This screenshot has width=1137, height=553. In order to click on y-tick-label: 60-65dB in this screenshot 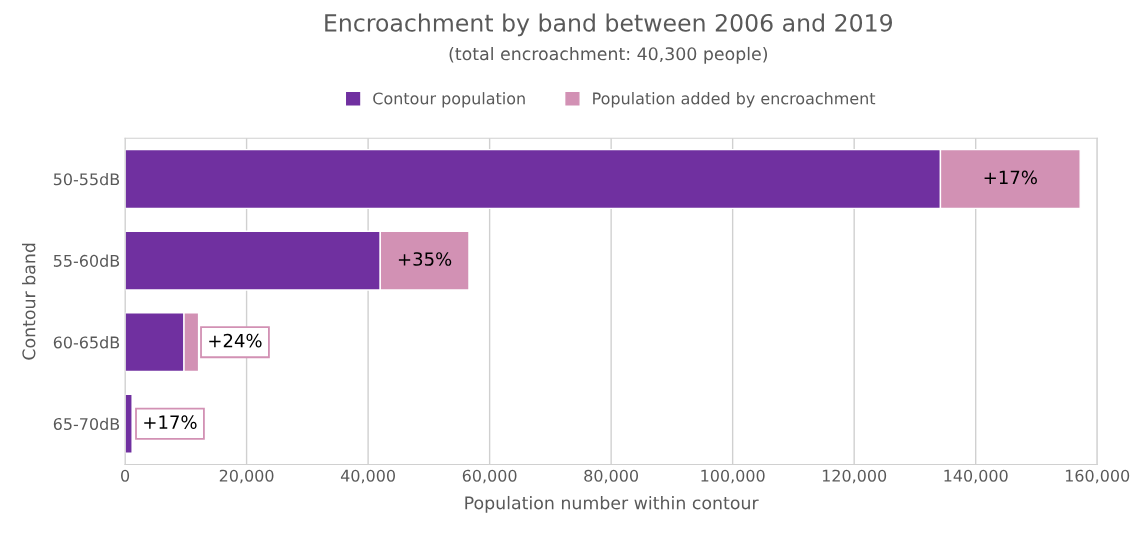, I will do `click(86, 342)`.